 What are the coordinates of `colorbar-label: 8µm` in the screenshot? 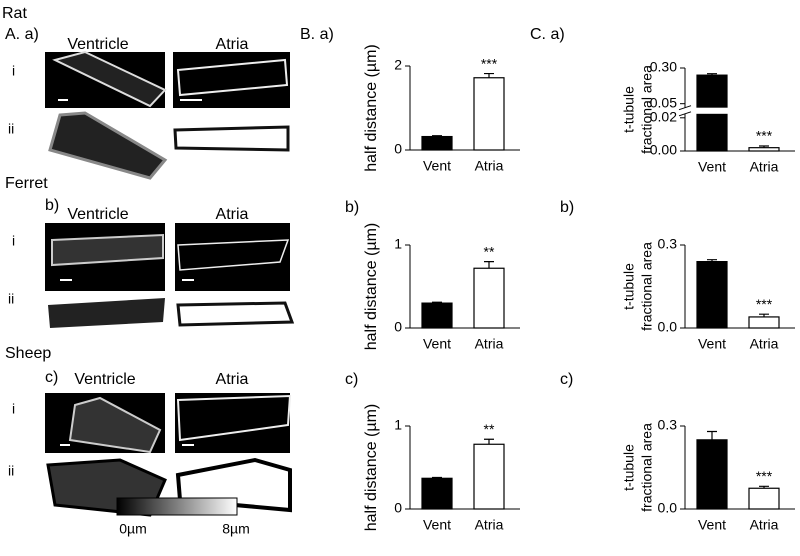 It's located at (236, 529).